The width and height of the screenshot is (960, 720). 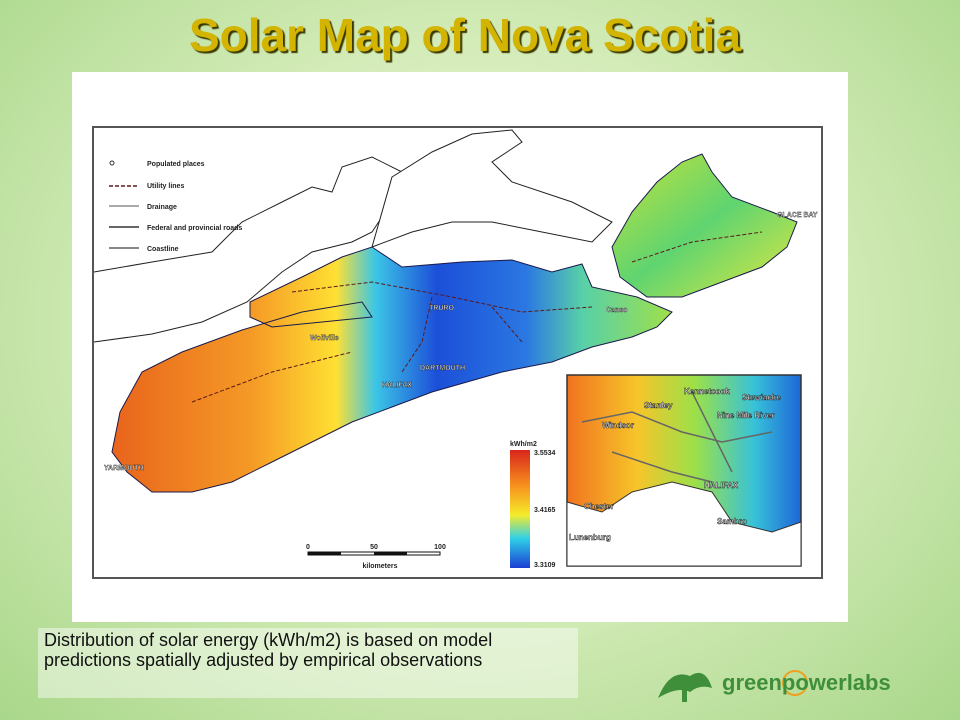 What do you see at coordinates (707, 391) in the screenshot?
I see `inset-place-label: Kennetcook` at bounding box center [707, 391].